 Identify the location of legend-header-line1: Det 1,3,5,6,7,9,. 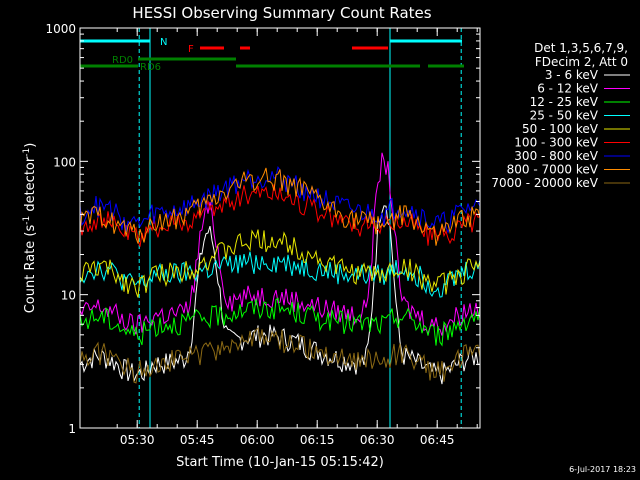
(581, 48).